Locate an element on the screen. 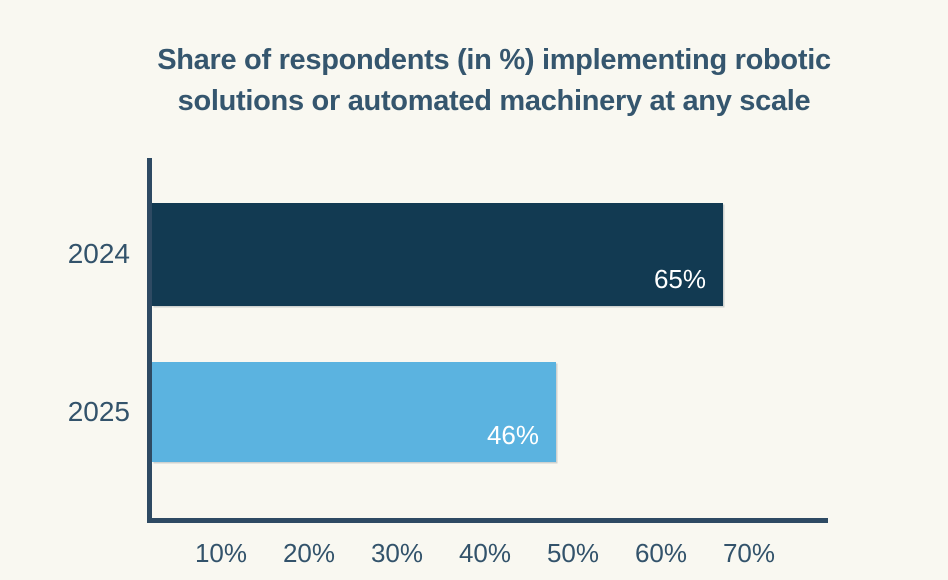  bar-value-label-2024: 65% is located at coordinates (679, 279).